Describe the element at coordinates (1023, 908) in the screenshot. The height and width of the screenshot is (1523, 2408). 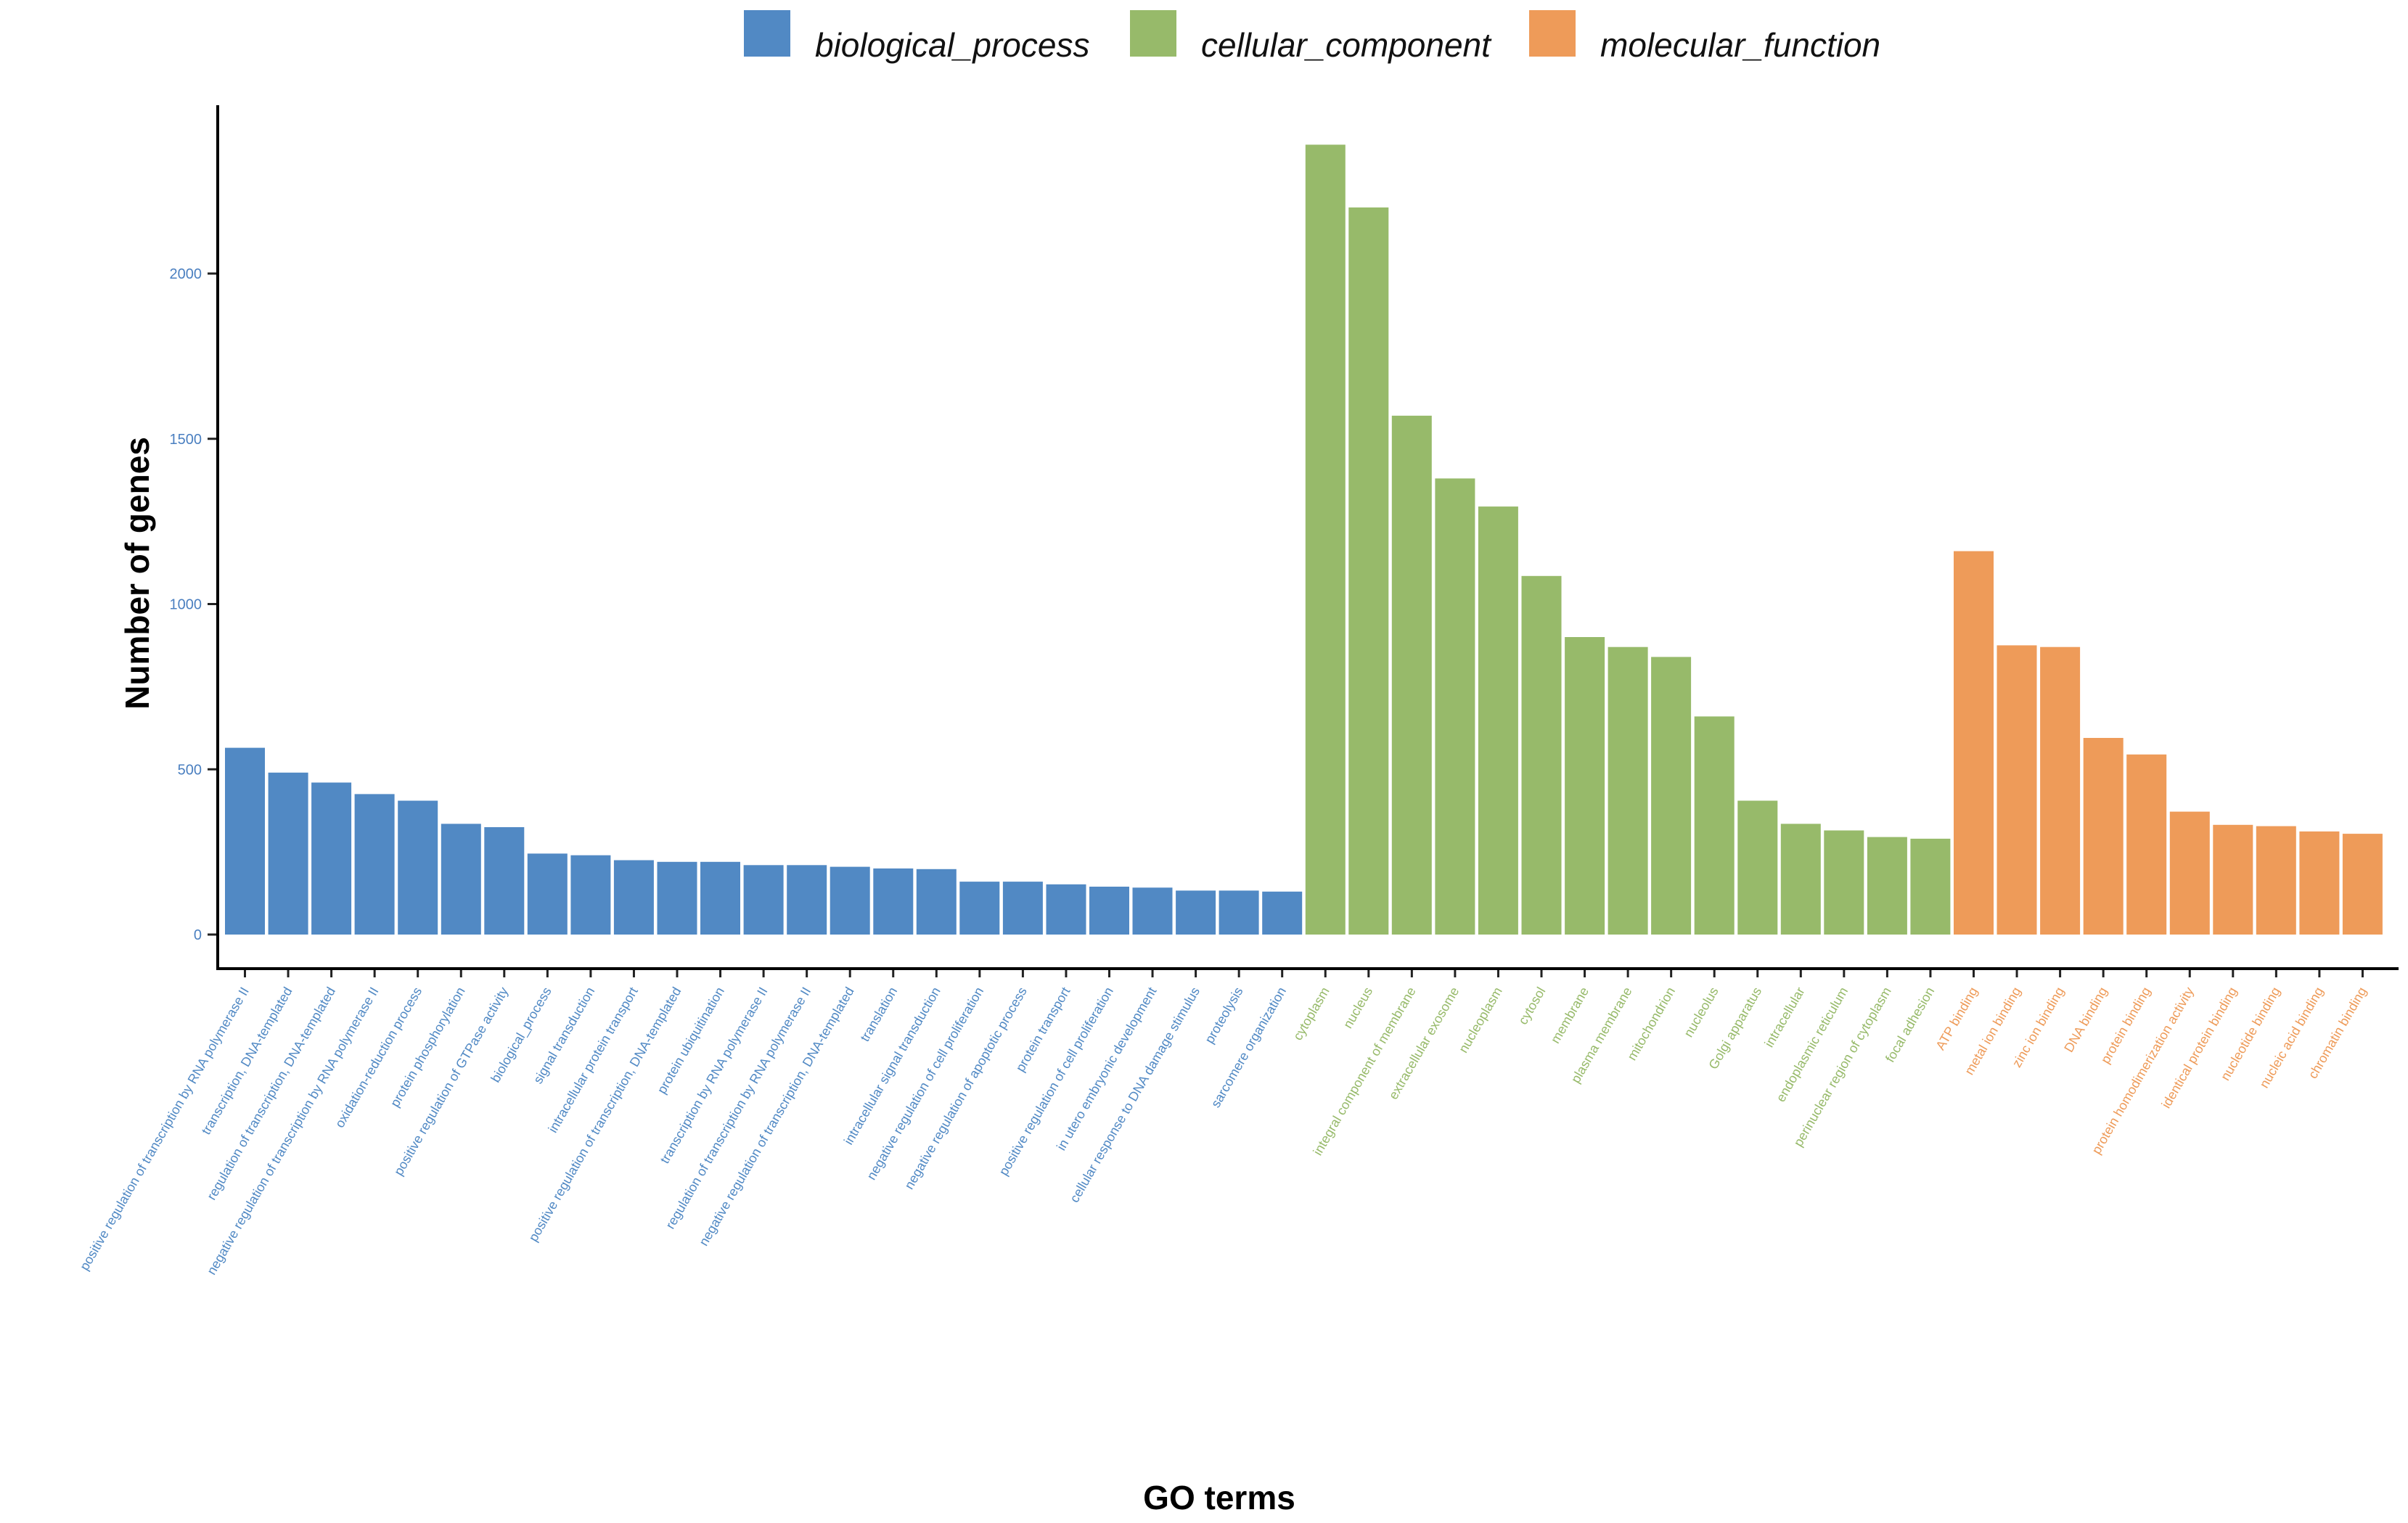
I see `bar-negative-regulation-of-apoptotic-process` at that location.